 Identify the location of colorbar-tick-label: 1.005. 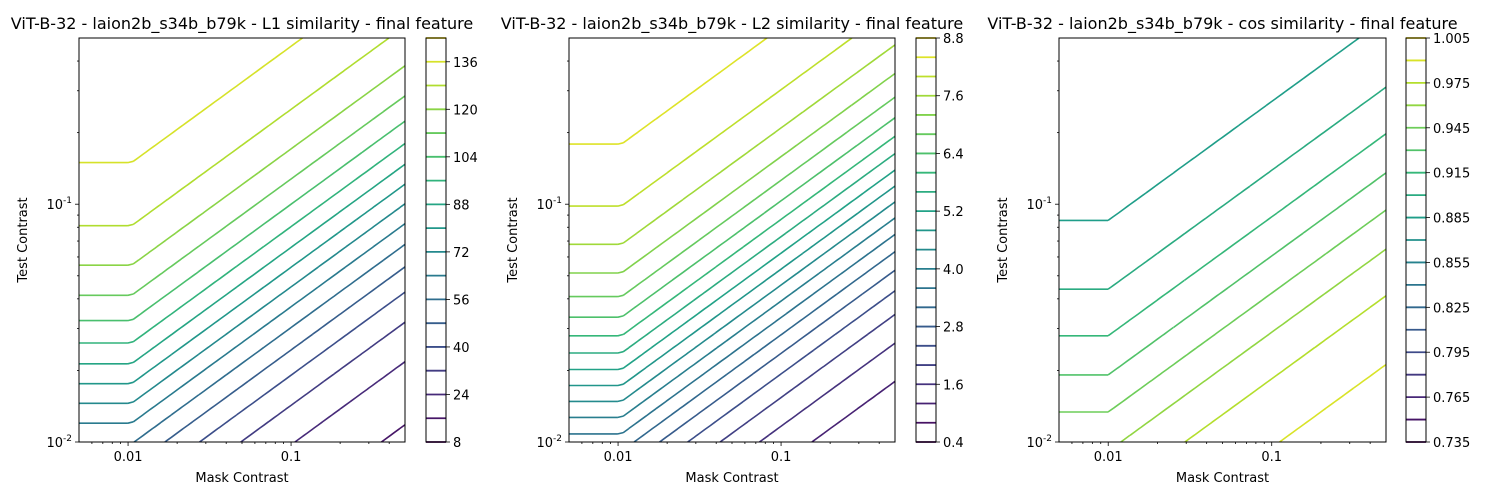
(1451, 39).